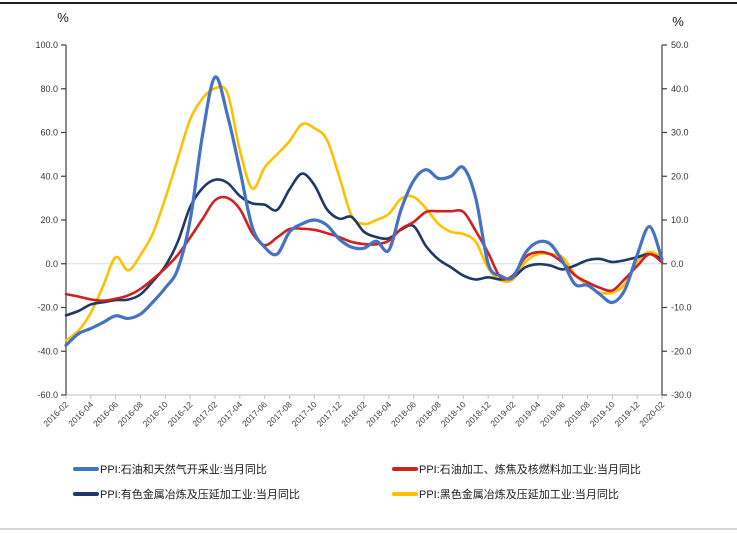 This screenshot has width=737, height=533. I want to click on x-axis-tick-label: 2017-06, so click(254, 413).